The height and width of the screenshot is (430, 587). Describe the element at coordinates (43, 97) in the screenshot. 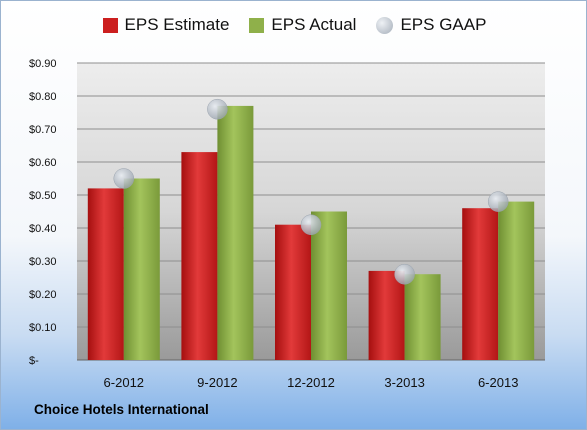

I see `y-tick-label: $0.80` at that location.